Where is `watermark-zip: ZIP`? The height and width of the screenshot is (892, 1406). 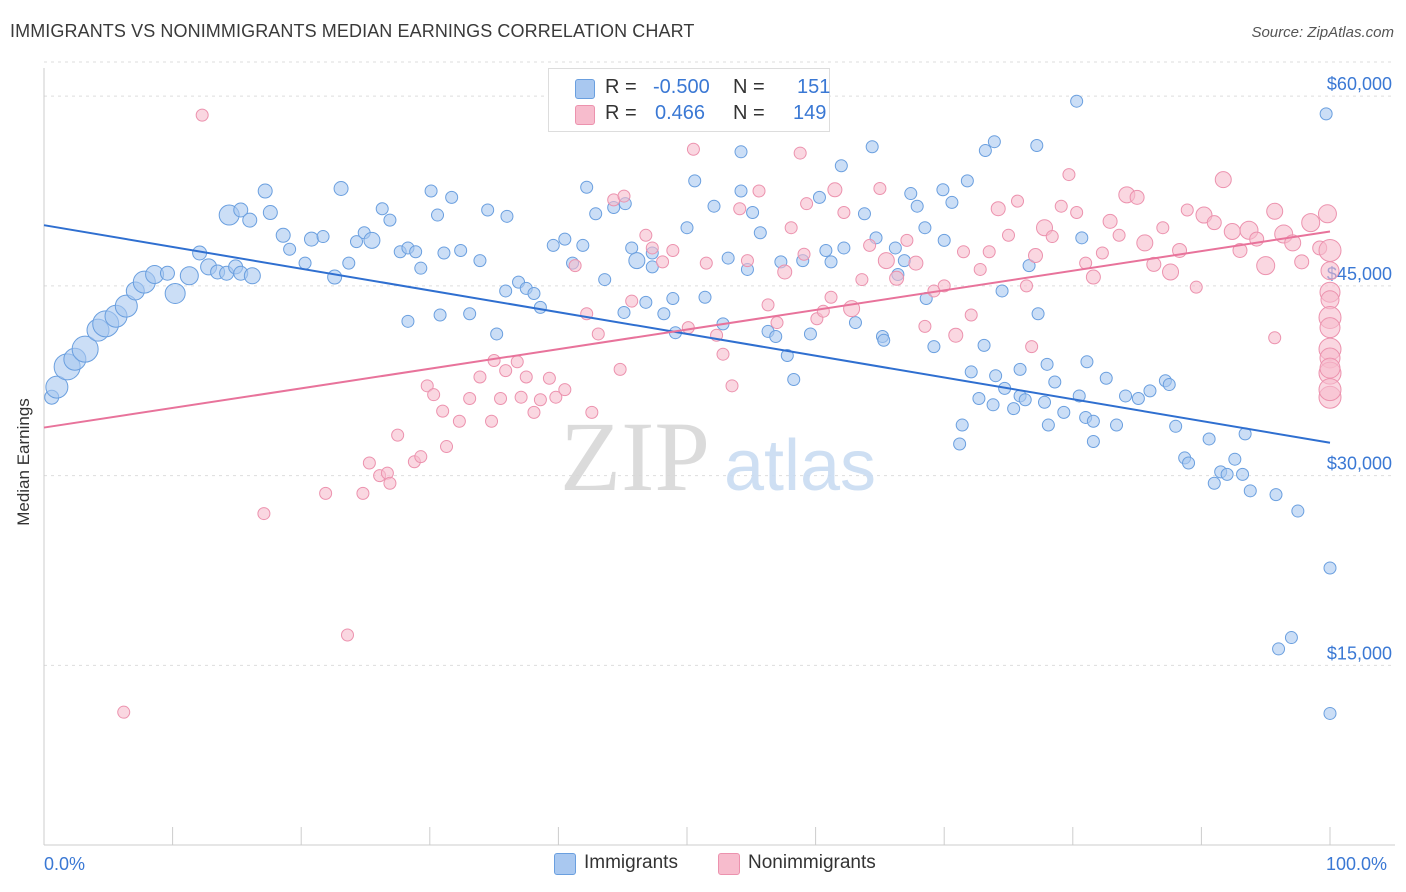 watermark-zip: ZIP is located at coordinates (635, 456).